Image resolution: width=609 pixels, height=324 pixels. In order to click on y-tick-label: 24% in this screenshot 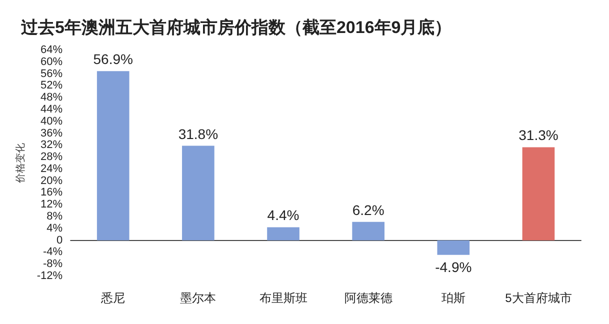, I will do `click(51, 168)`.